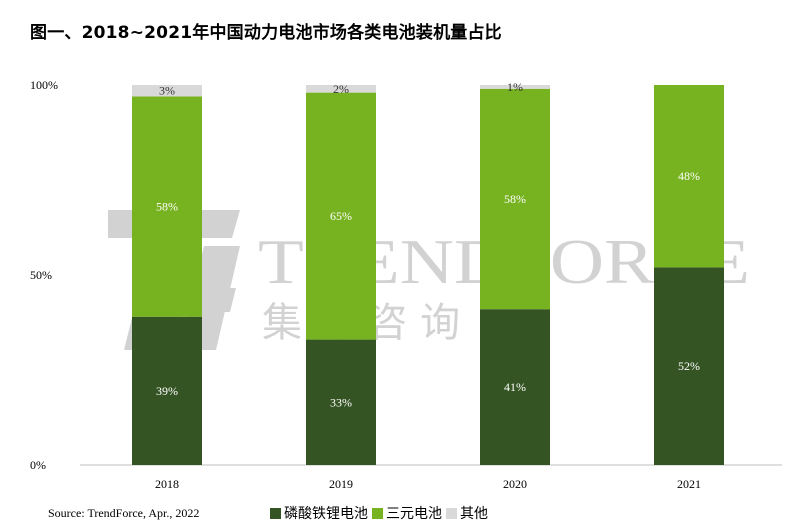 This screenshot has width=802, height=532. What do you see at coordinates (474, 514) in the screenshot?
I see `legend-label-other: 其他` at bounding box center [474, 514].